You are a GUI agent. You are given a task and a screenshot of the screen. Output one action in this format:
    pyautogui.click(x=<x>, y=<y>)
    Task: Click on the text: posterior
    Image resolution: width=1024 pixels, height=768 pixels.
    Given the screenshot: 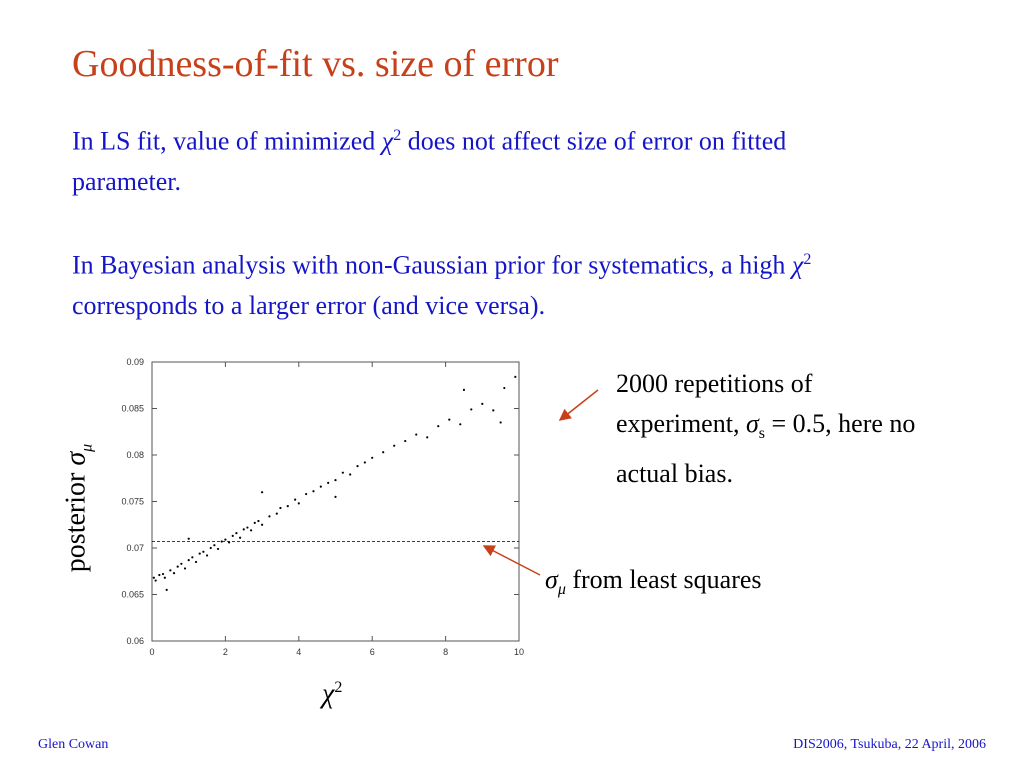 What is the action you would take?
    pyautogui.click(x=76, y=519)
    